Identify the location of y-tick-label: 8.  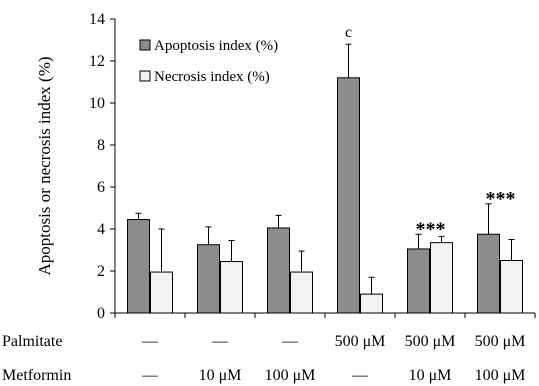
(101, 145).